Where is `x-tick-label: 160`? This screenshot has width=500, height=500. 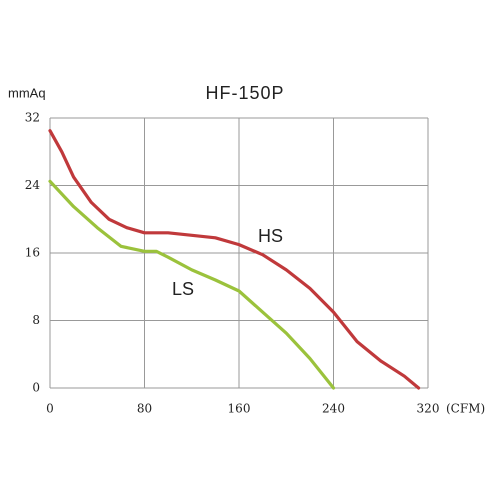
x-tick-label: 160 is located at coordinates (239, 409).